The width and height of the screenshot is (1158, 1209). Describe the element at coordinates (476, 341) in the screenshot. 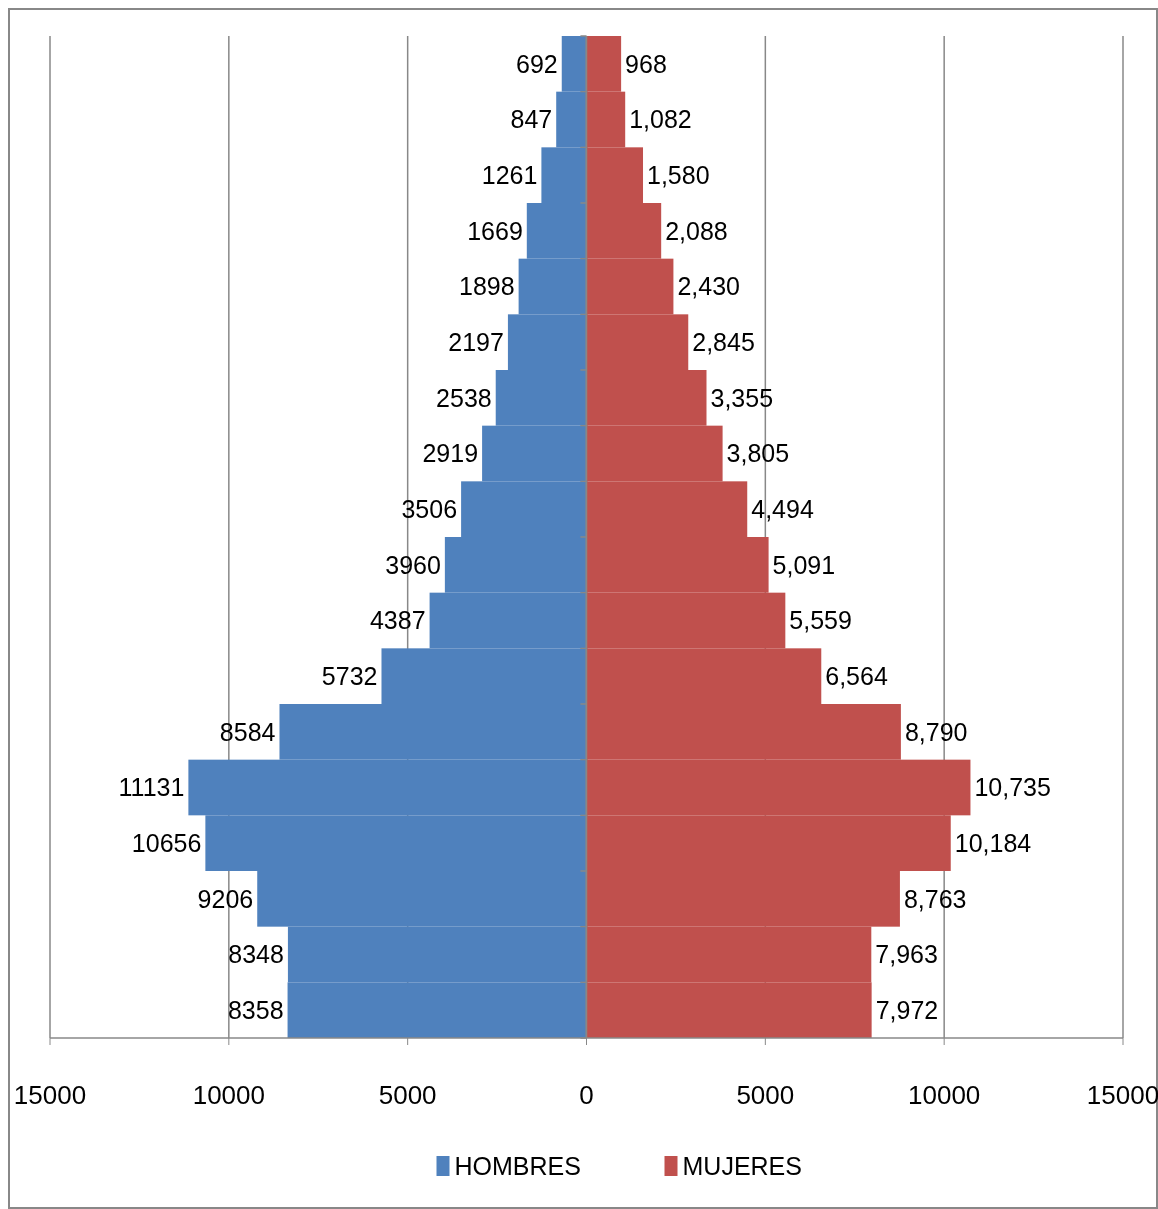

I see `data-label: 2197` at that location.